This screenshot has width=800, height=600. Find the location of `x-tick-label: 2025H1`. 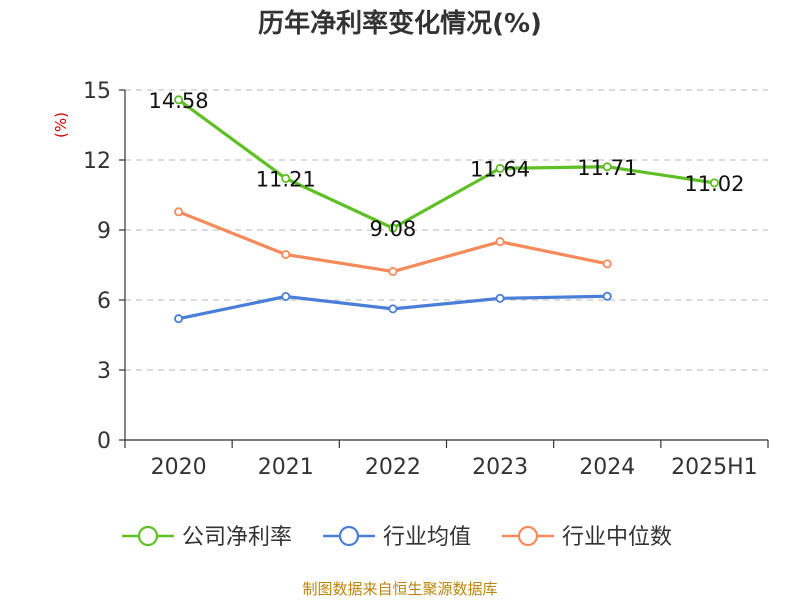

x-tick-label: 2025H1 is located at coordinates (714, 467).